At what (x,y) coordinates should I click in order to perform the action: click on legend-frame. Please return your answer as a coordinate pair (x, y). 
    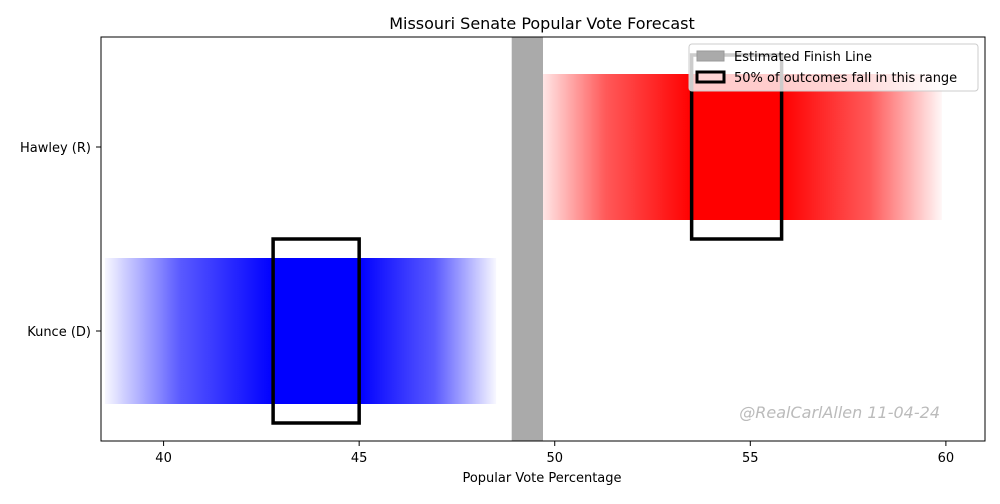
    Looking at the image, I should click on (833, 67).